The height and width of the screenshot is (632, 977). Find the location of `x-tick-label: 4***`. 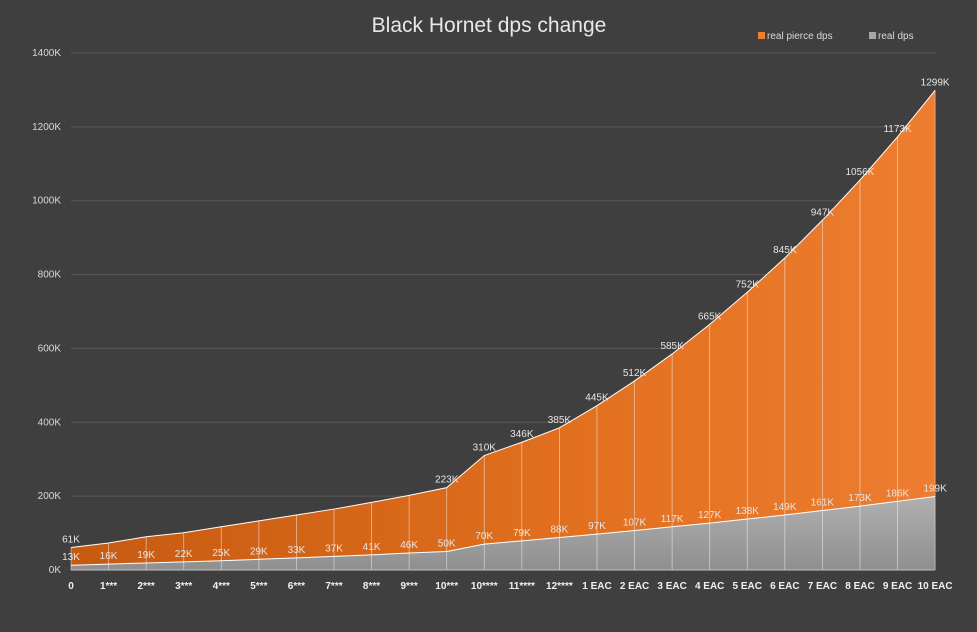

x-tick-label: 4*** is located at coordinates (221, 586).